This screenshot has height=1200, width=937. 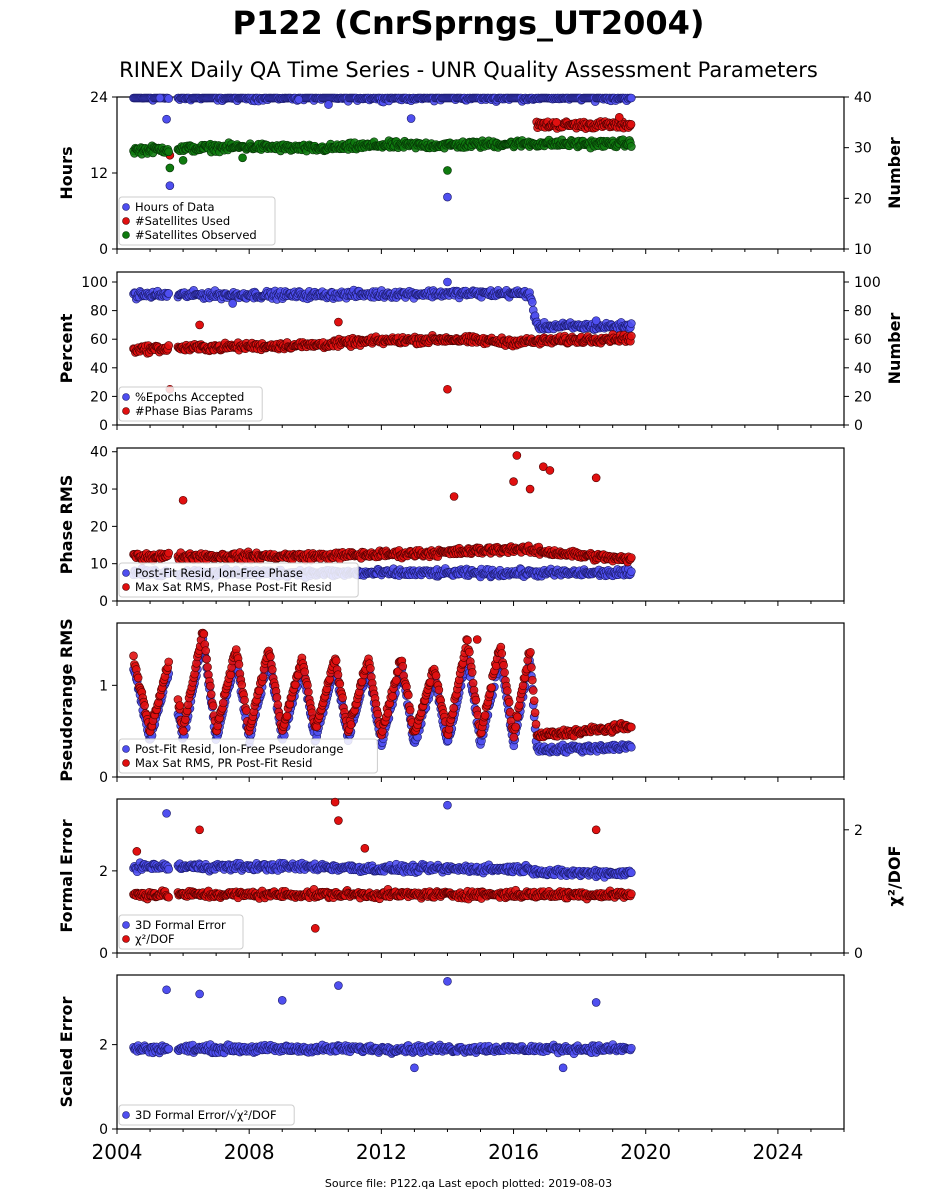 I want to click on y2-tick-label-formal_error: 2, so click(x=858, y=831).